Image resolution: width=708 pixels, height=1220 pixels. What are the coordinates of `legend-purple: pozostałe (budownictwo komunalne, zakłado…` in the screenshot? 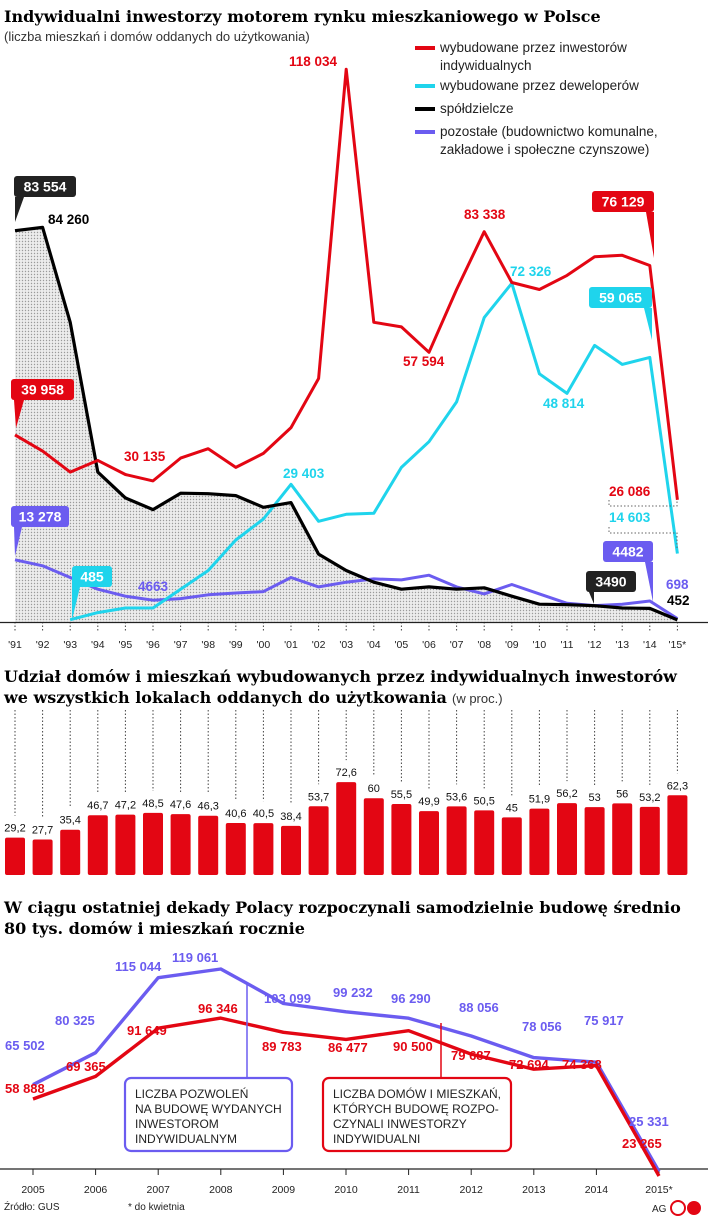 It's located at (536, 140).